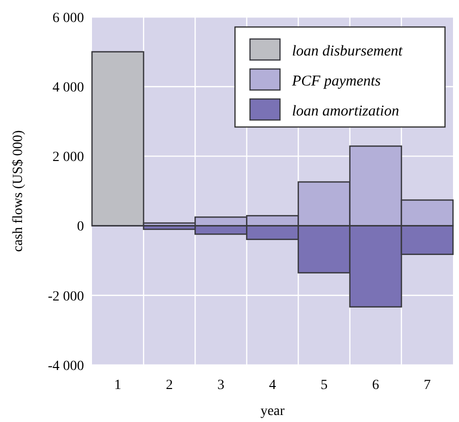  I want to click on legend-label: PCF payments, so click(336, 81).